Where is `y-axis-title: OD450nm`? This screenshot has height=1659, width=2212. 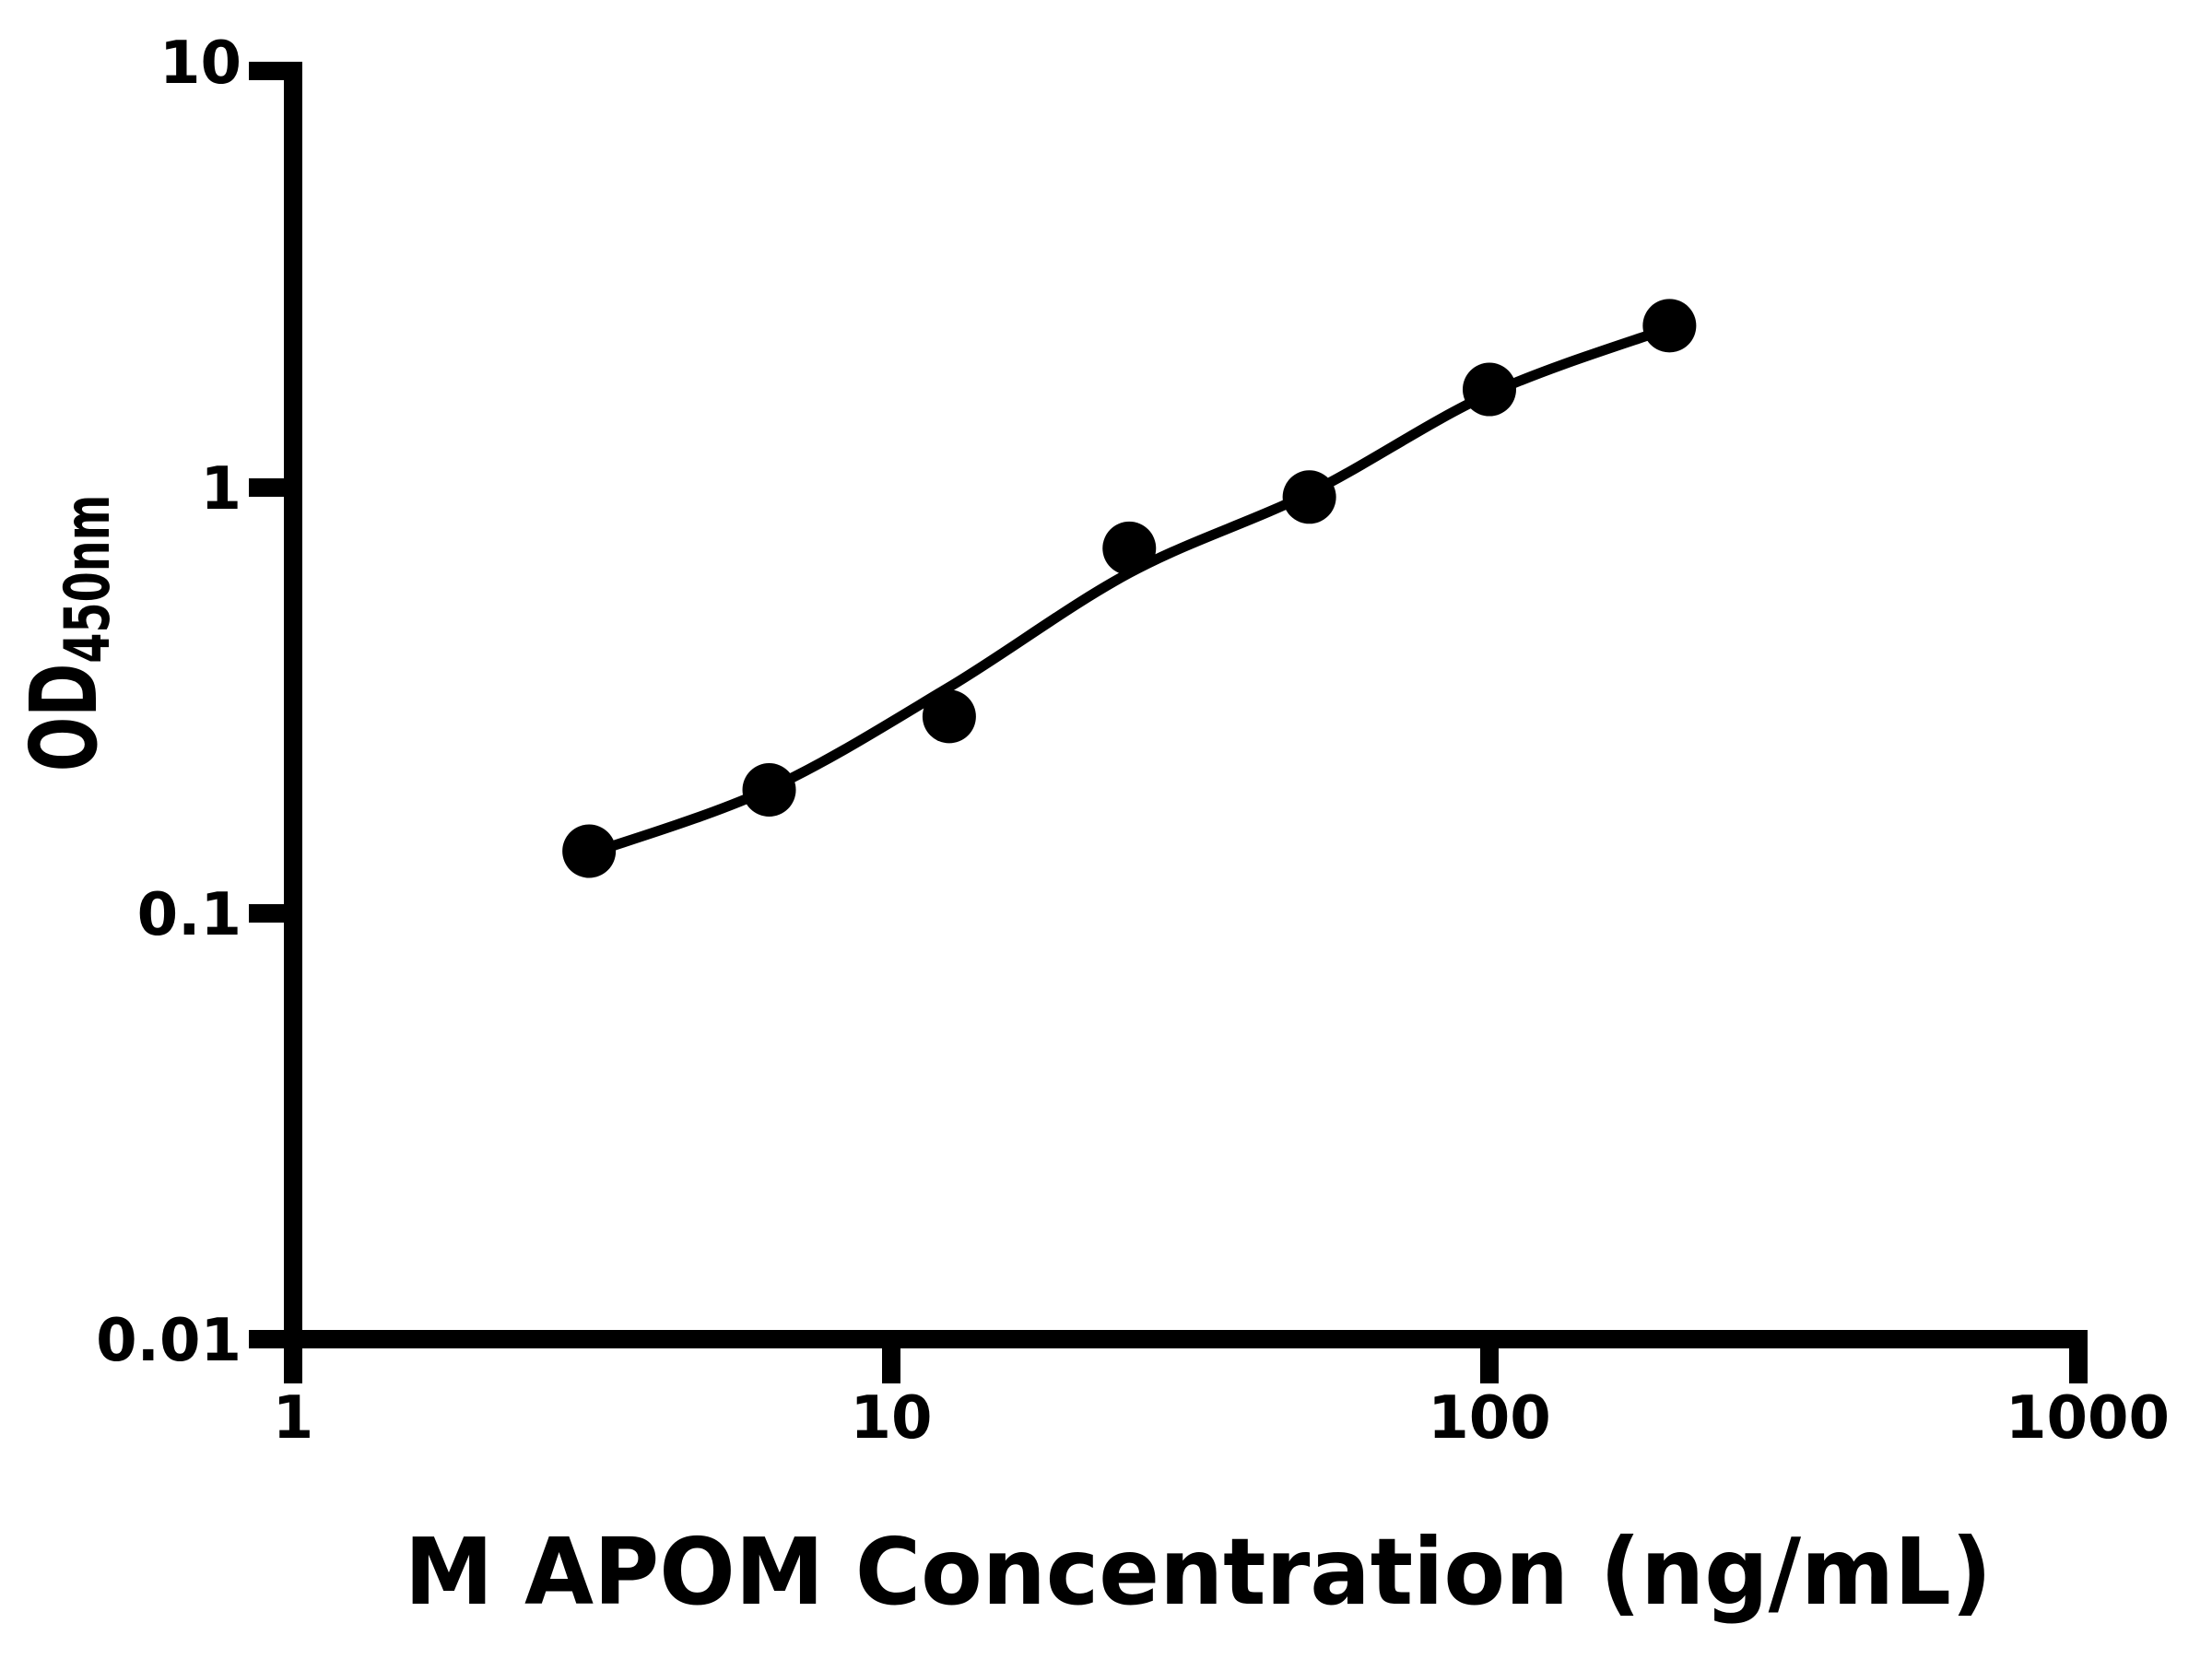 y-axis-title: OD450nm is located at coordinates (67, 633).